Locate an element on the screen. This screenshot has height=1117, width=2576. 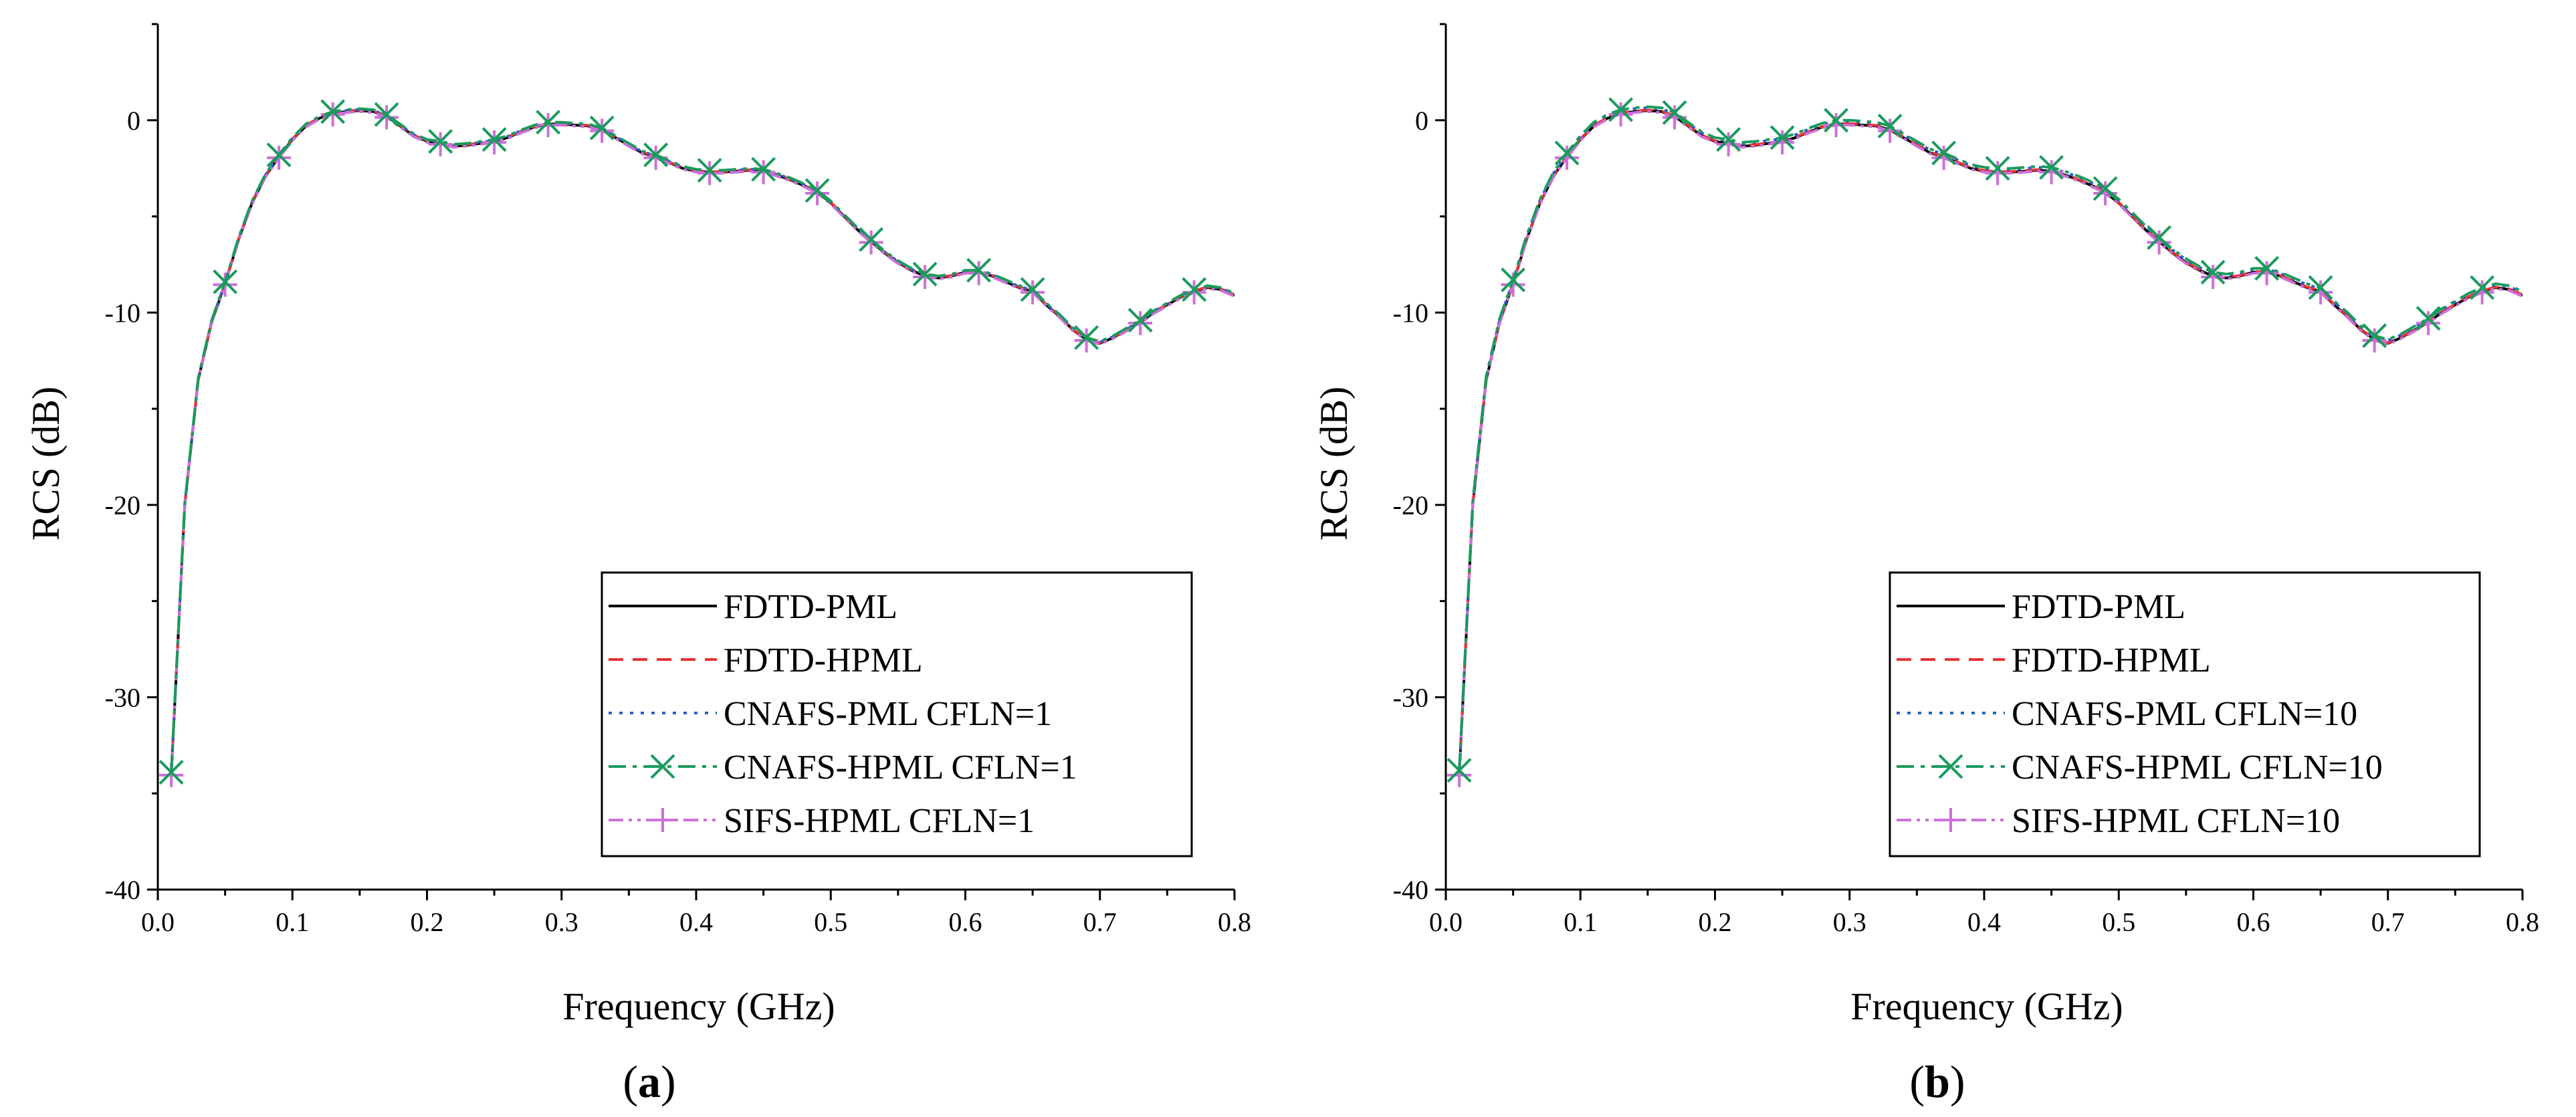
legend-label: CNAFS-HPML CFLN=1 is located at coordinates (901, 768).